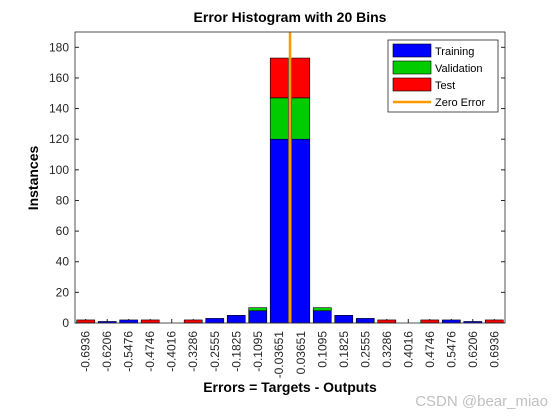 The width and height of the screenshot is (560, 420). I want to click on legend-label: Training, so click(454, 52).